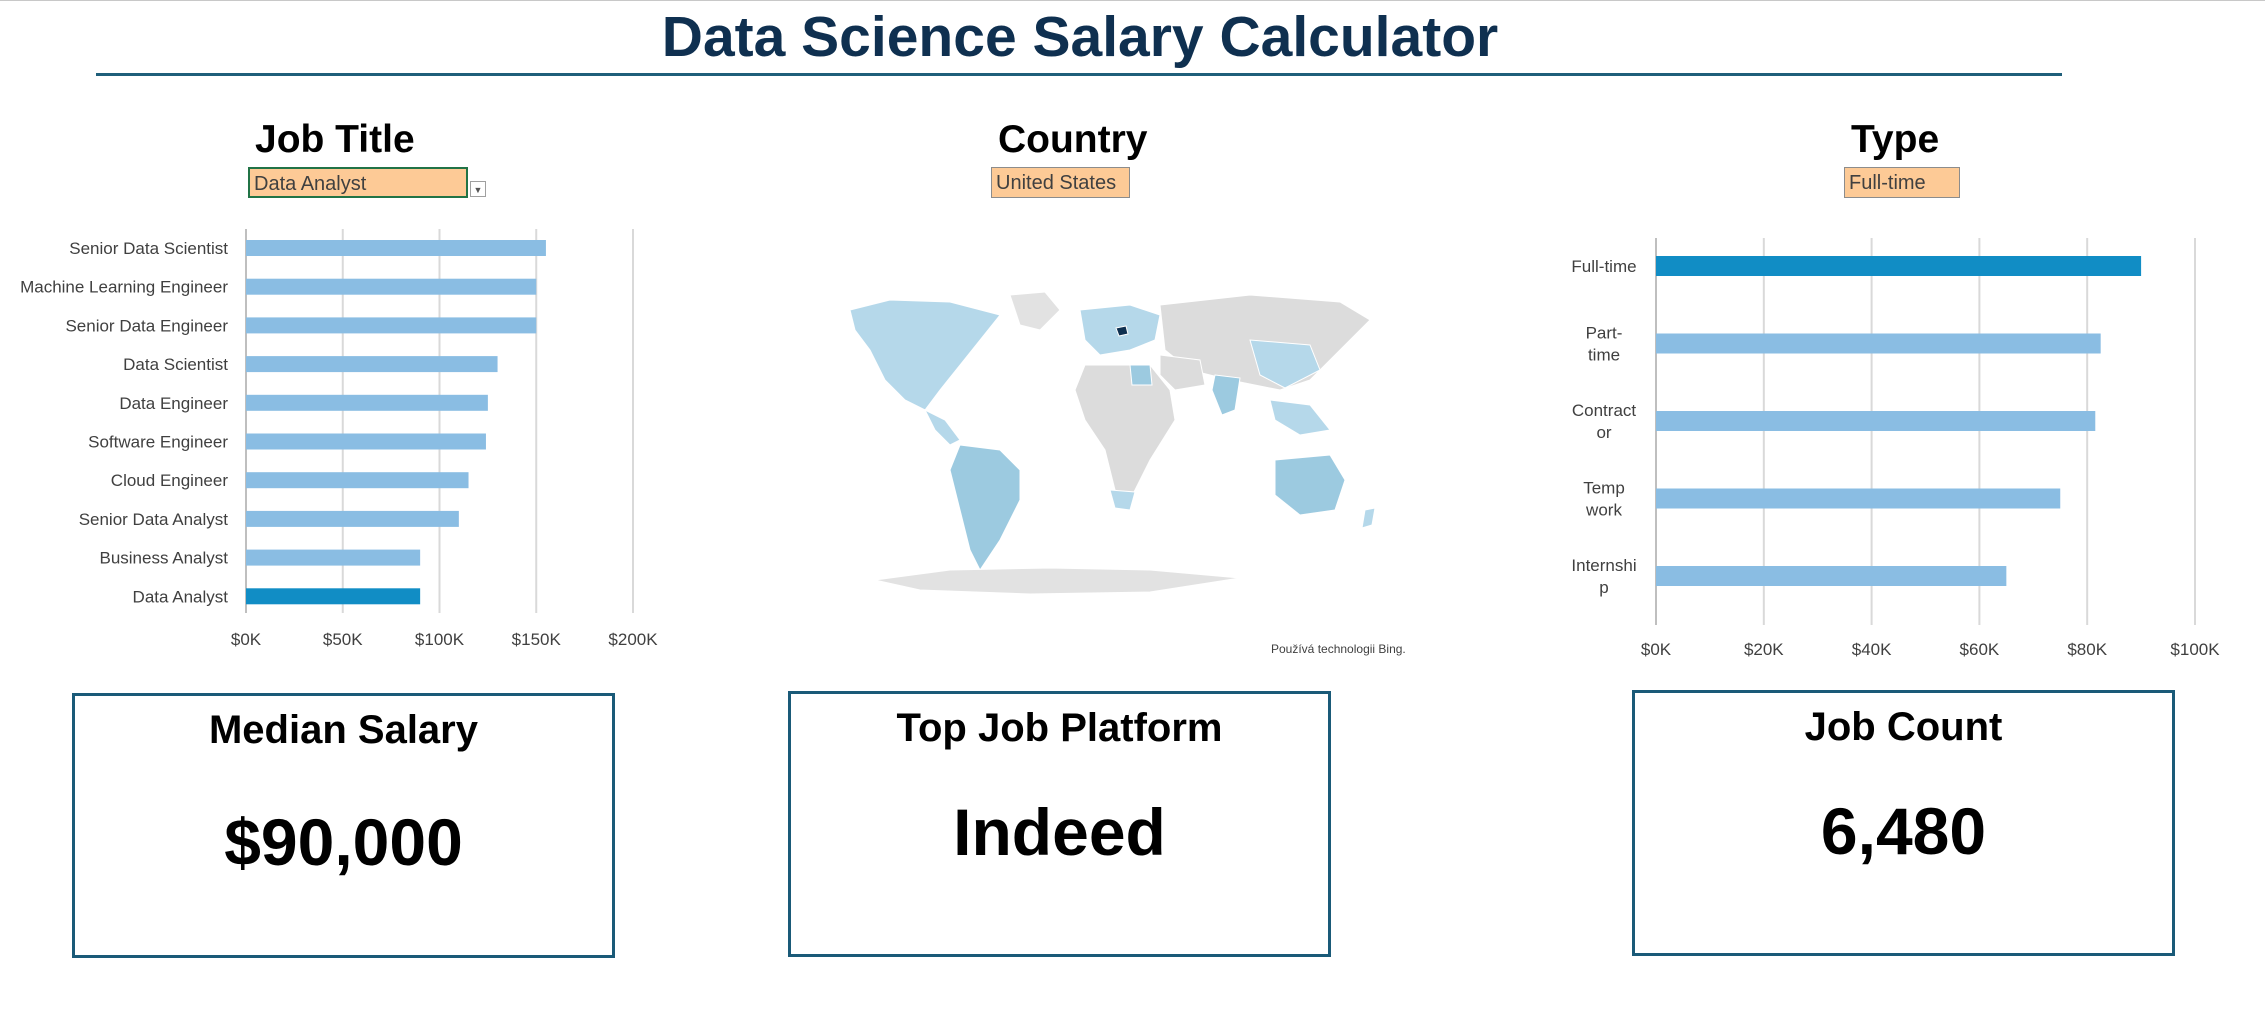 The height and width of the screenshot is (1024, 2265). I want to click on tick-label: $200K, so click(633, 639).